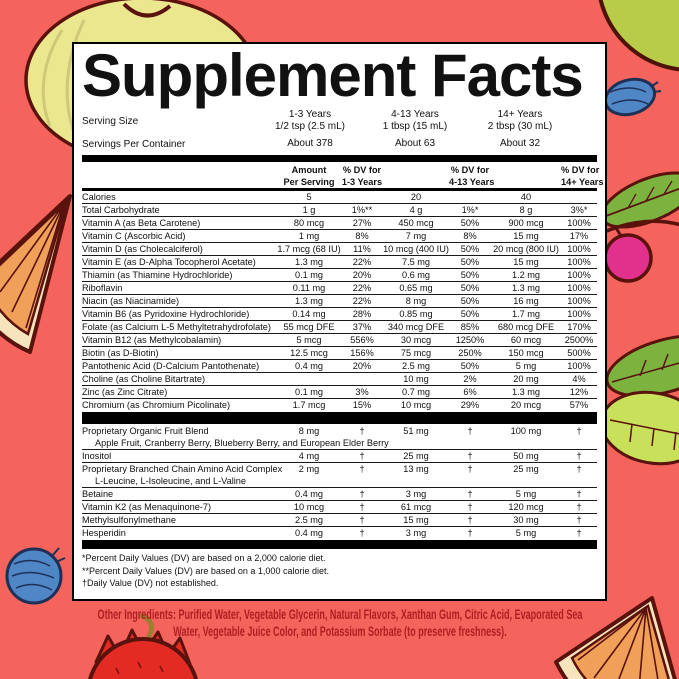  Describe the element at coordinates (579, 392) in the screenshot. I see `nutrient-value: 12%` at that location.